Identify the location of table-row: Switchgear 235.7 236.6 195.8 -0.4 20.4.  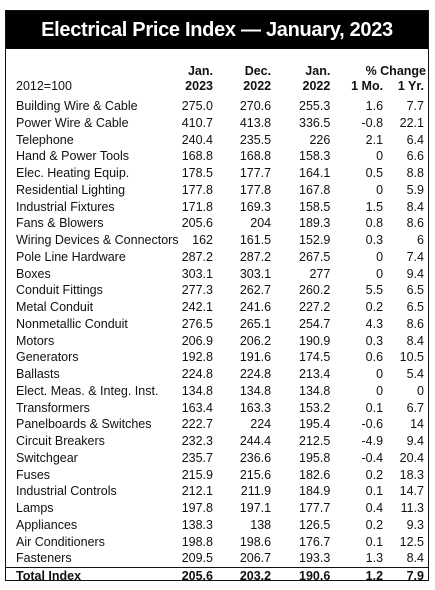
(217, 458).